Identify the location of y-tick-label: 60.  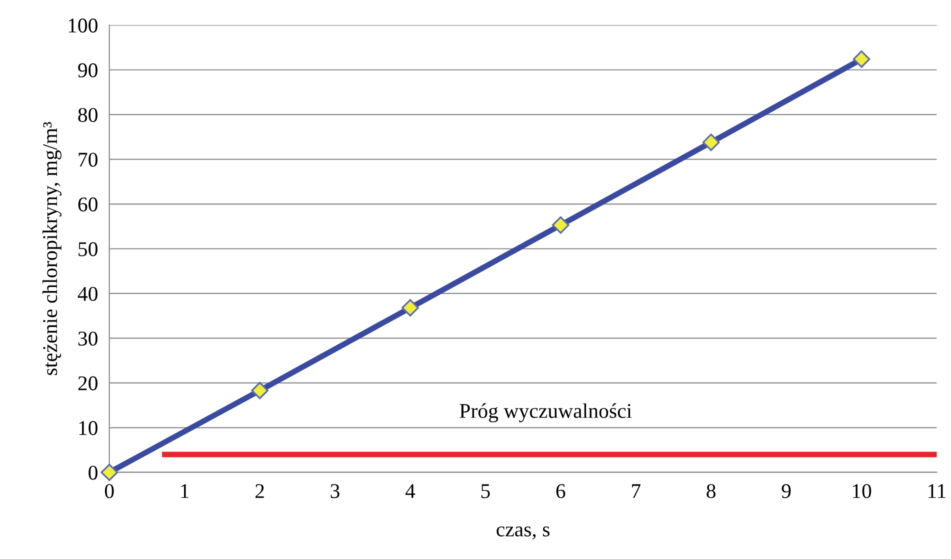
(88, 204).